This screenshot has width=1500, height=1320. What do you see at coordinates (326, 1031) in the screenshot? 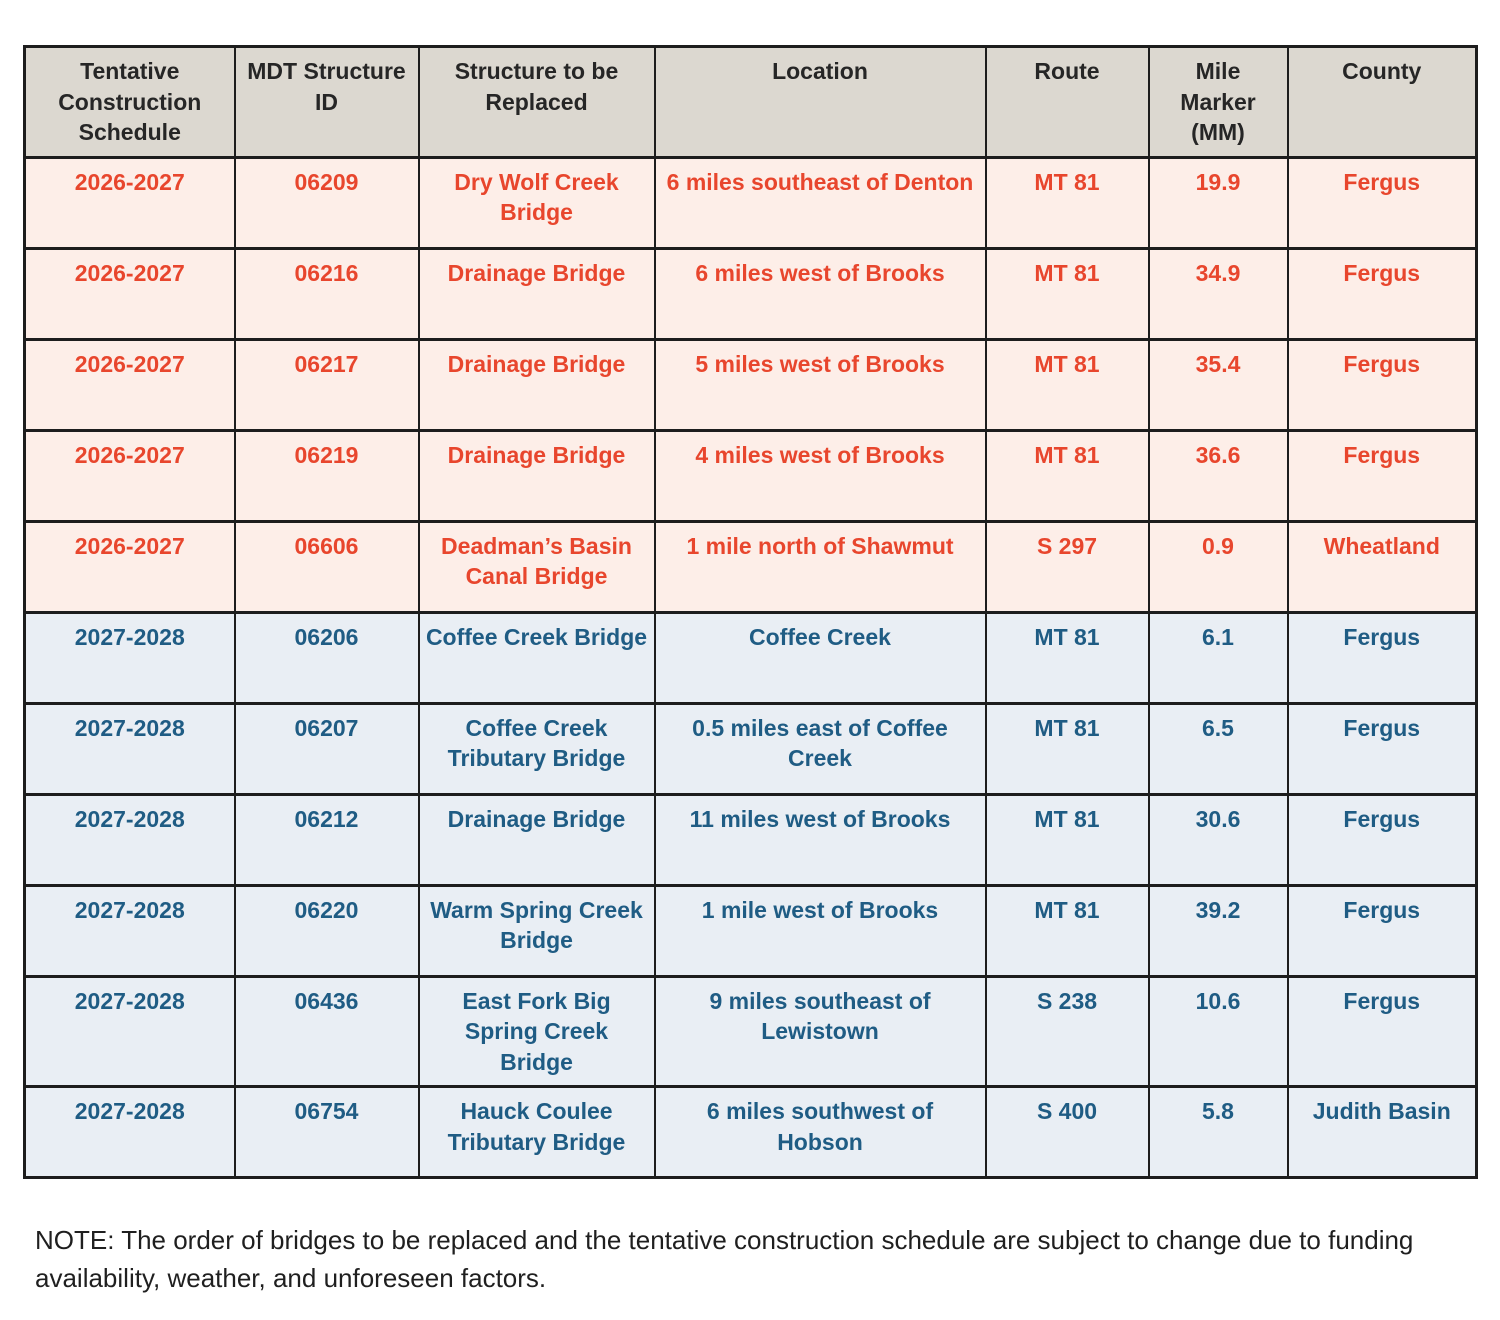
I see `cell-structure-id: 06436` at bounding box center [326, 1031].